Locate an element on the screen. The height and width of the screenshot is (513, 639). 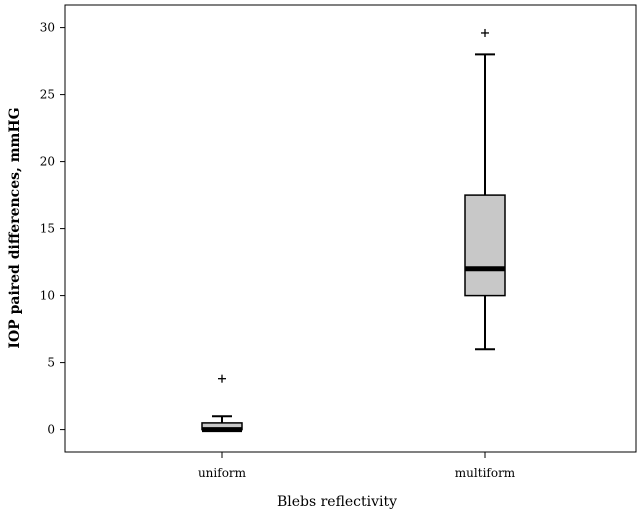
box-multiform is located at coordinates (485, 189).